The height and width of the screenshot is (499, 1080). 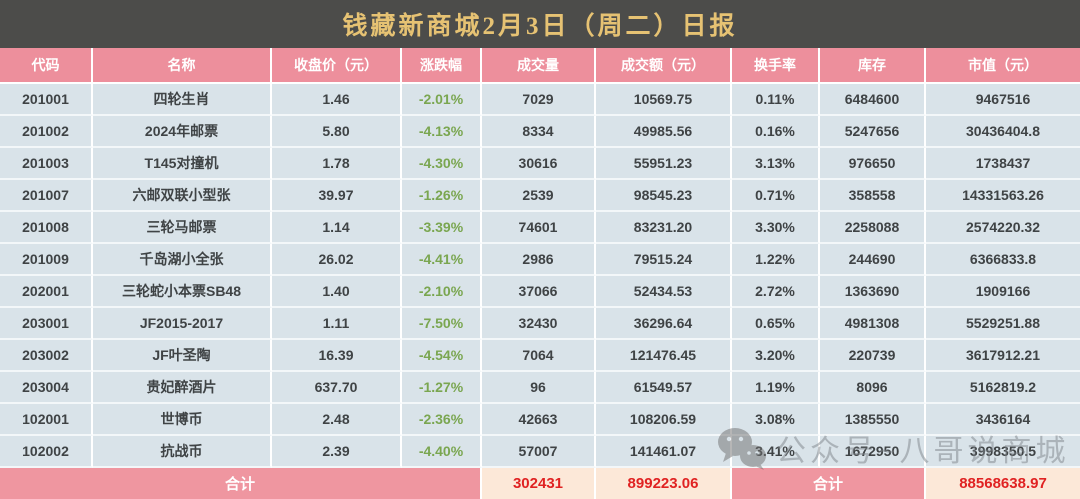 I want to click on col-header-turnover: 成交额（元）, so click(x=664, y=66).